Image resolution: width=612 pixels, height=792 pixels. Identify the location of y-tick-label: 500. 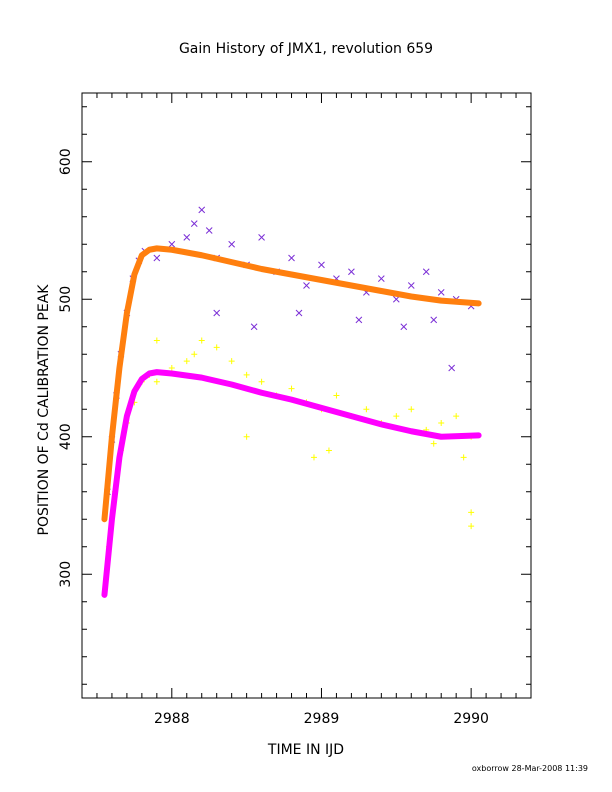
(66, 299).